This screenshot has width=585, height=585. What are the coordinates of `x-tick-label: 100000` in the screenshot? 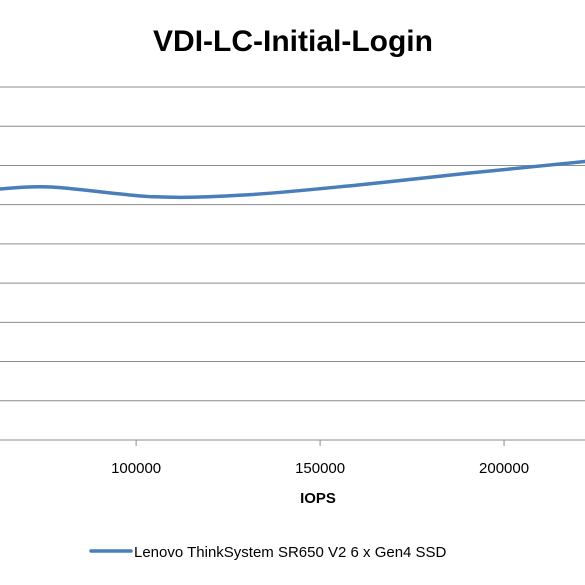 It's located at (136, 468).